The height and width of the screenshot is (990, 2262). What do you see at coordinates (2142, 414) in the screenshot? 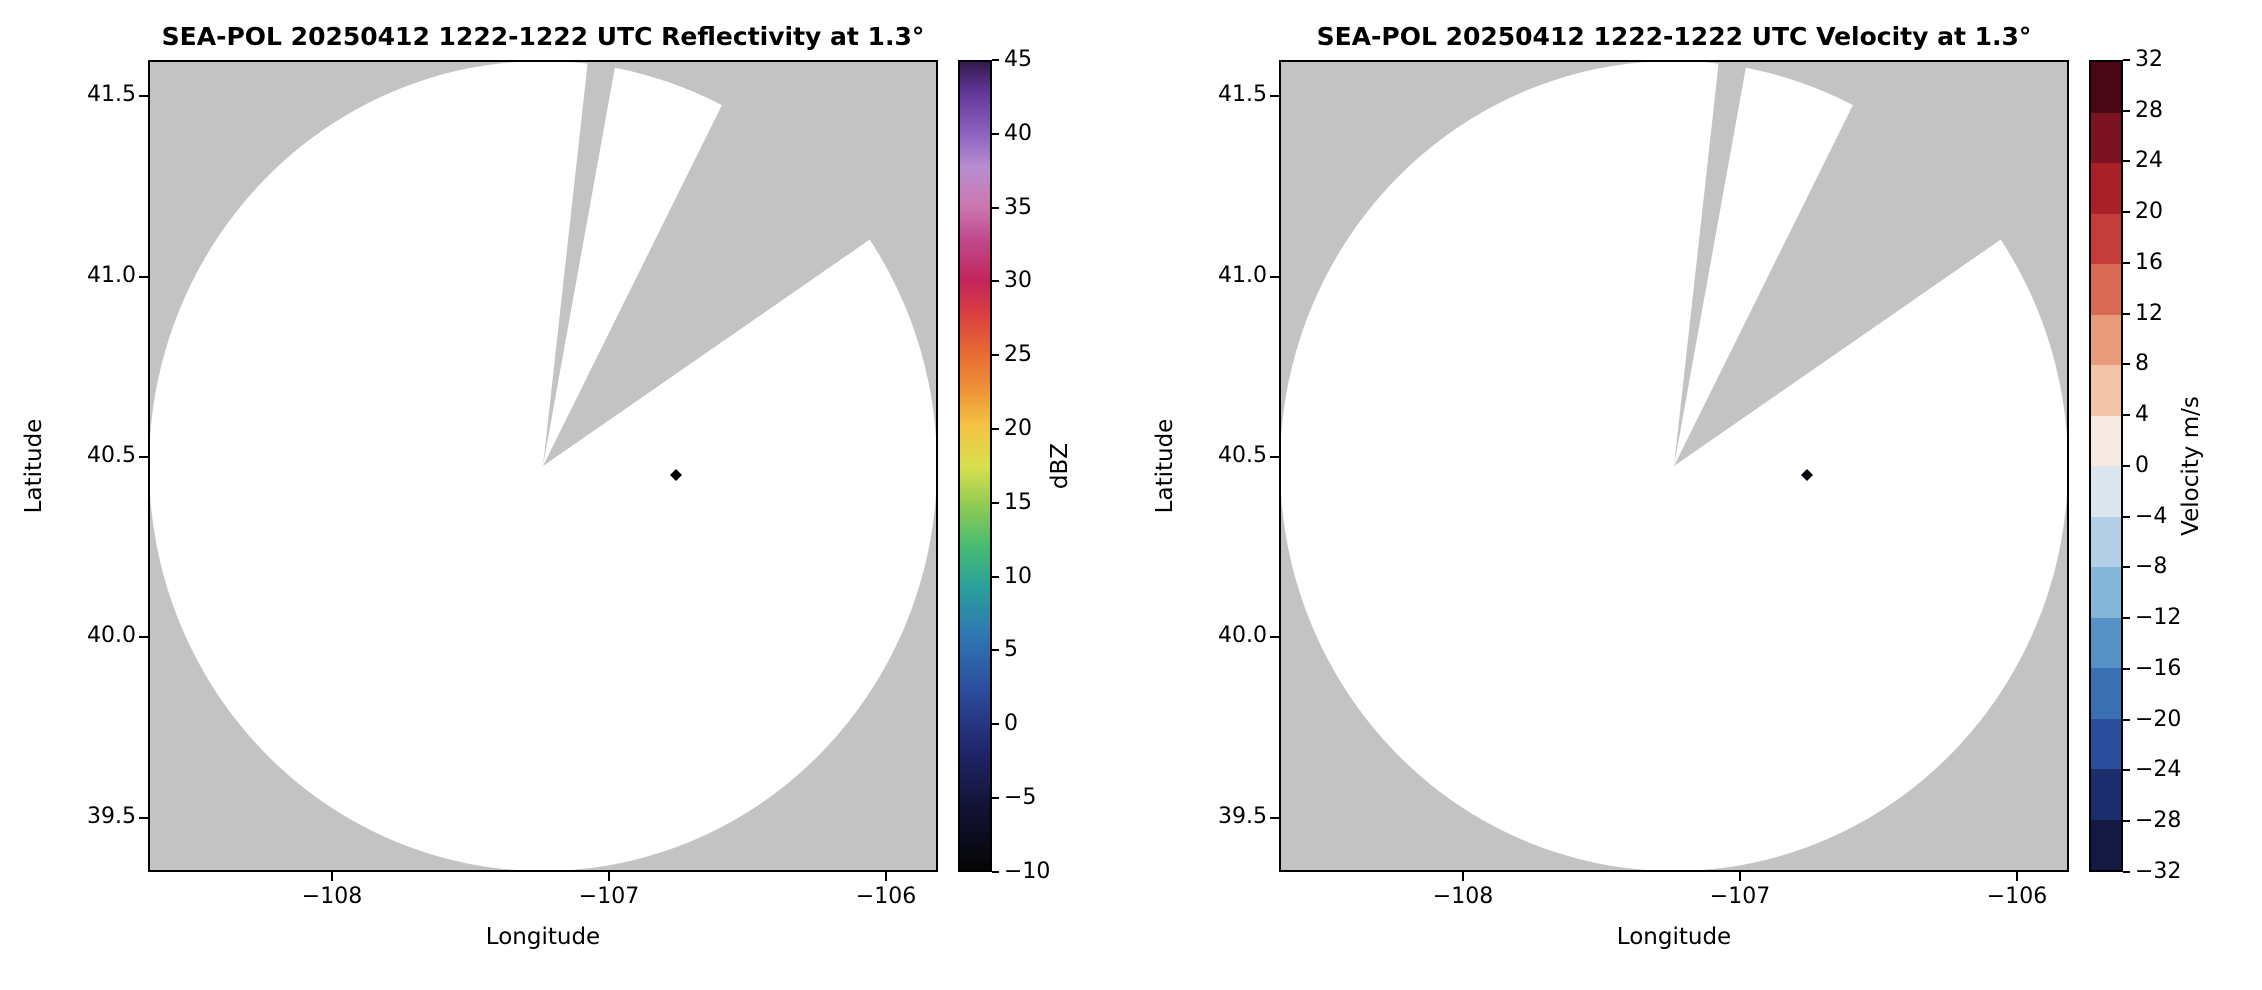
I see `colorbar-tick-label: 4` at bounding box center [2142, 414].